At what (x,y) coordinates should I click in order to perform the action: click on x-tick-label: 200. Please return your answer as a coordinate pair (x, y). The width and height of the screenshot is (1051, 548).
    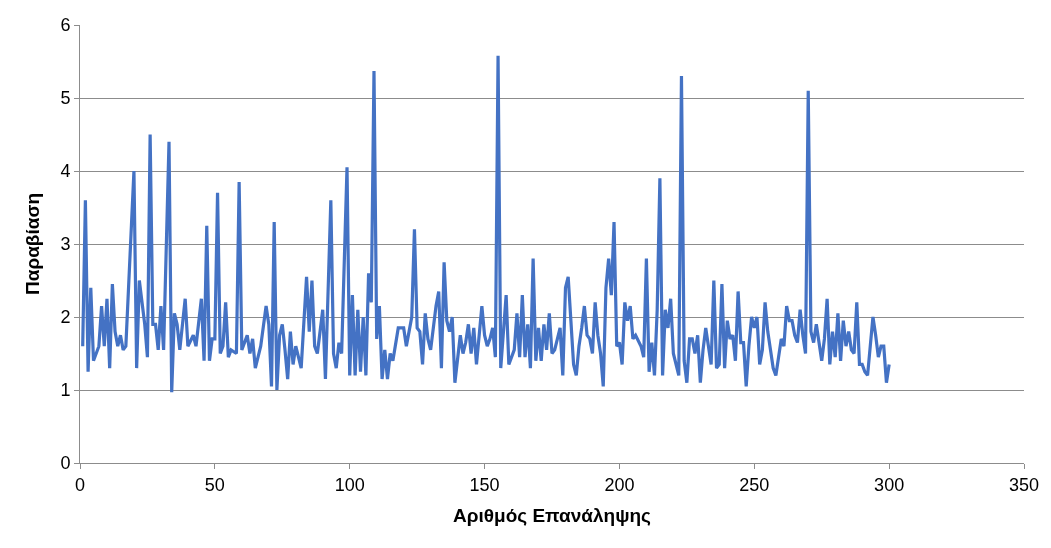
    Looking at the image, I should click on (619, 484).